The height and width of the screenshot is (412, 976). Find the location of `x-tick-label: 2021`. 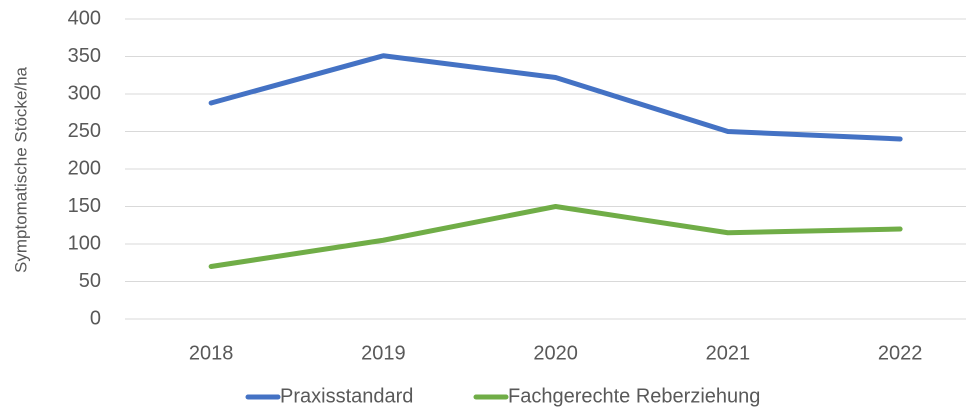

x-tick-label: 2021 is located at coordinates (728, 353).